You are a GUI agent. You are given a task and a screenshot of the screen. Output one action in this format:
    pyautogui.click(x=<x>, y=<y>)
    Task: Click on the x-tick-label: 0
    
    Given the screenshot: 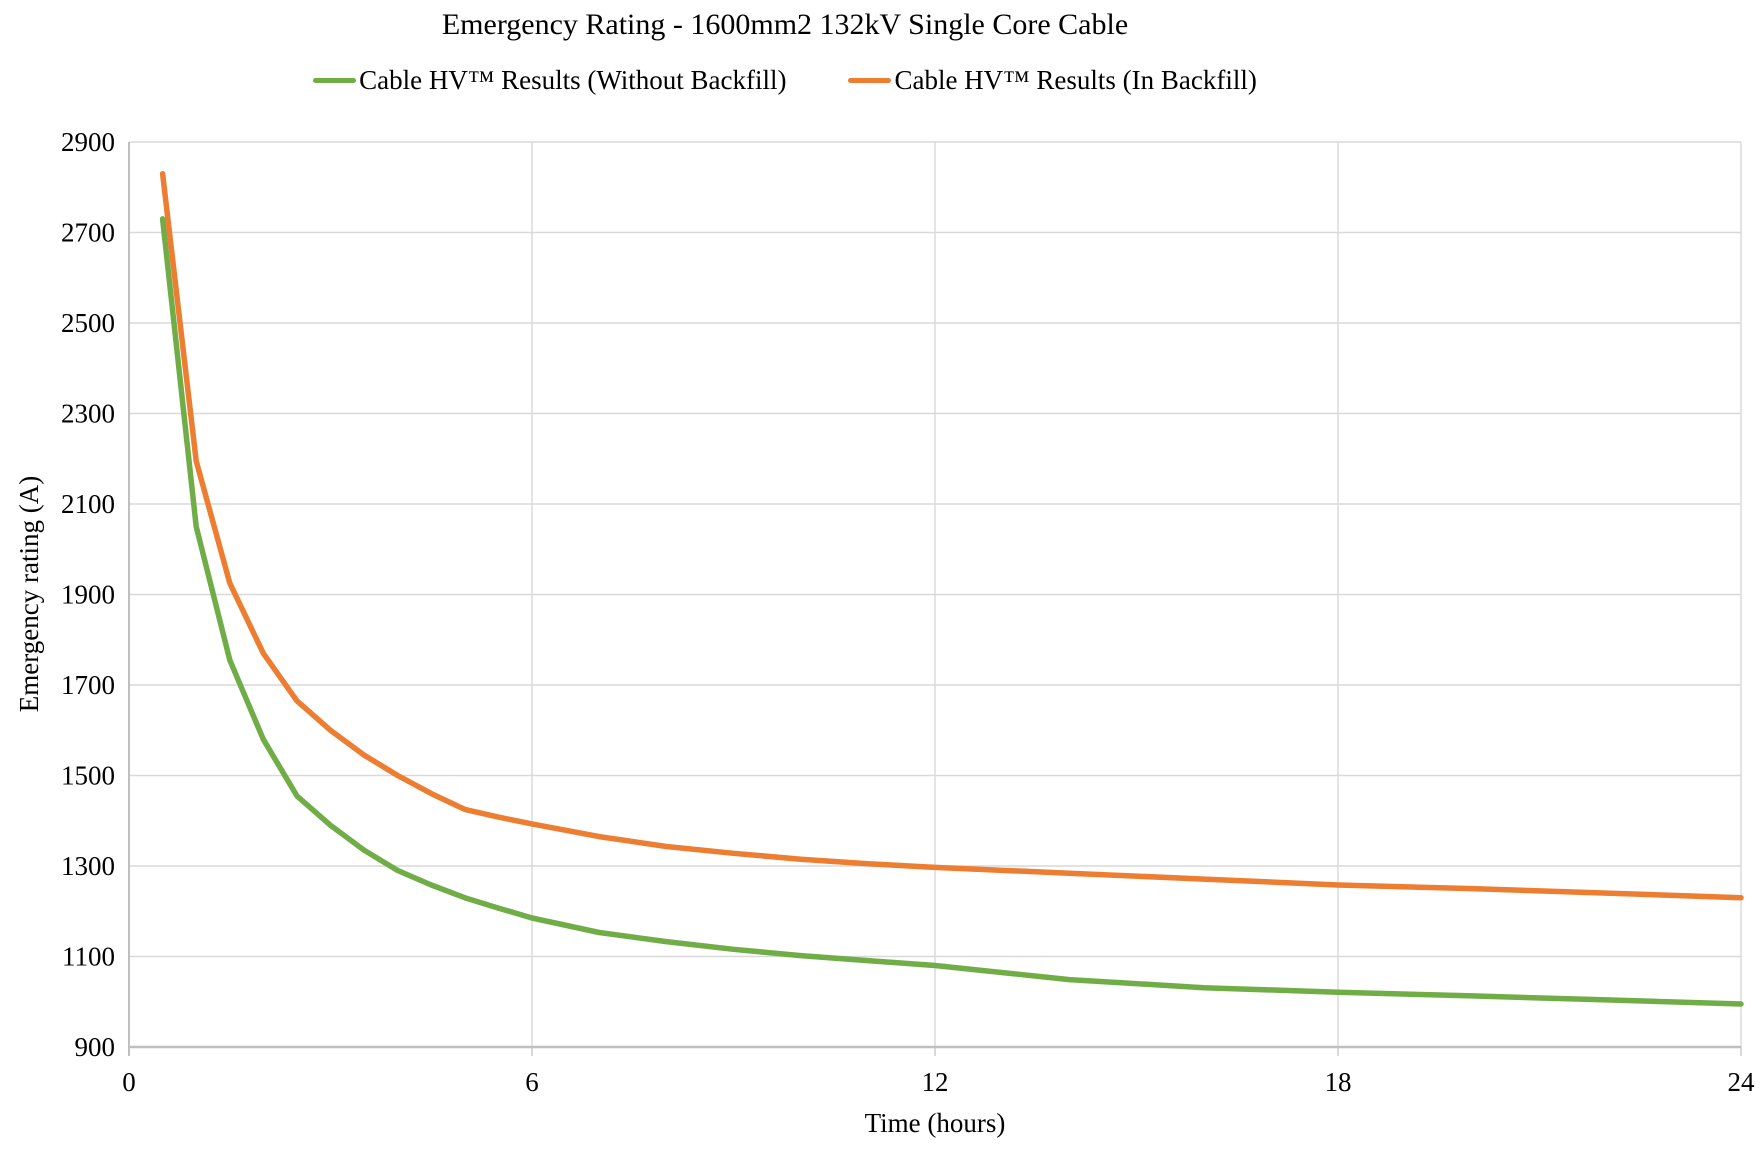 What is the action you would take?
    pyautogui.click(x=129, y=1082)
    